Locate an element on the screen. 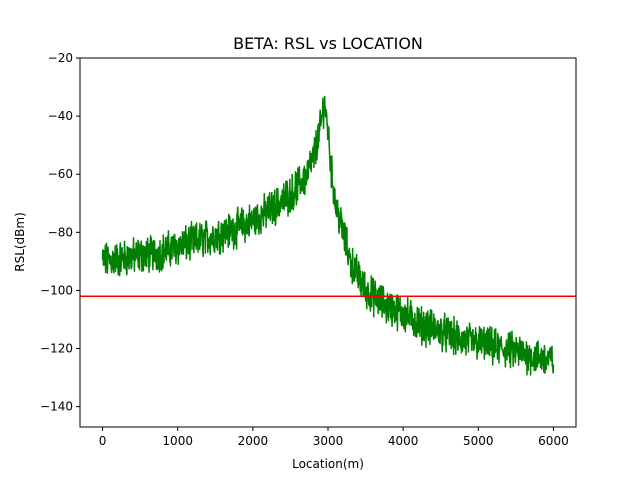  y-tick-label: −20 is located at coordinates (60, 58).